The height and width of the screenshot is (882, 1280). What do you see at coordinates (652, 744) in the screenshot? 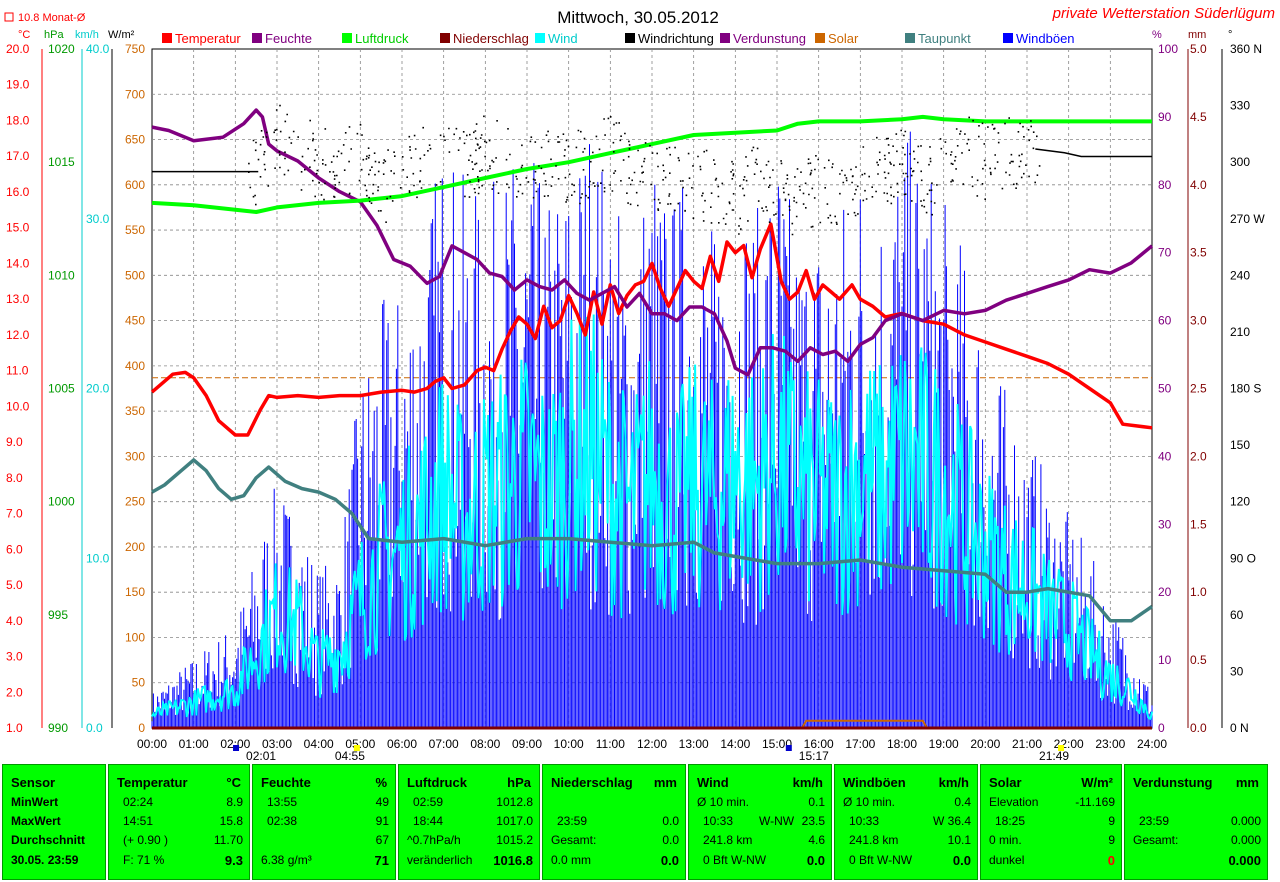
I see `time-tick-label: 12:00` at bounding box center [652, 744].